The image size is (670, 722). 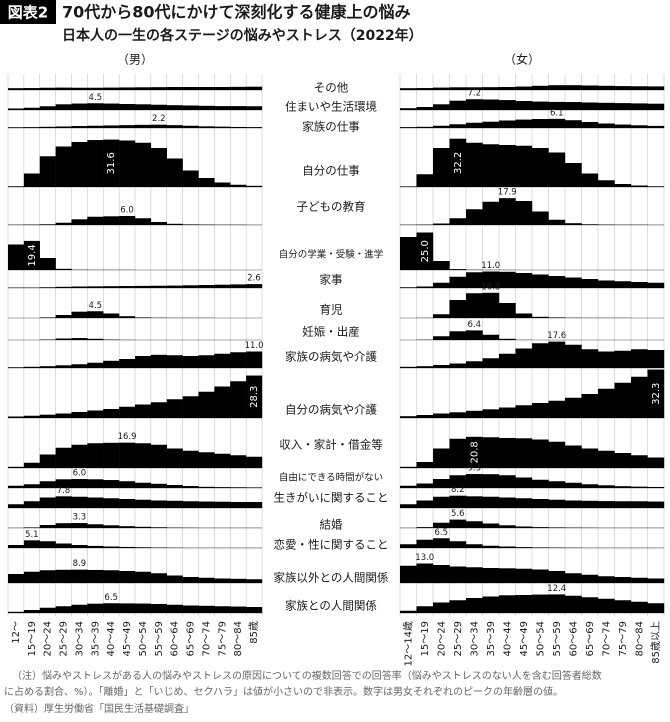 I want to click on value-label: 6.1, so click(x=557, y=113).